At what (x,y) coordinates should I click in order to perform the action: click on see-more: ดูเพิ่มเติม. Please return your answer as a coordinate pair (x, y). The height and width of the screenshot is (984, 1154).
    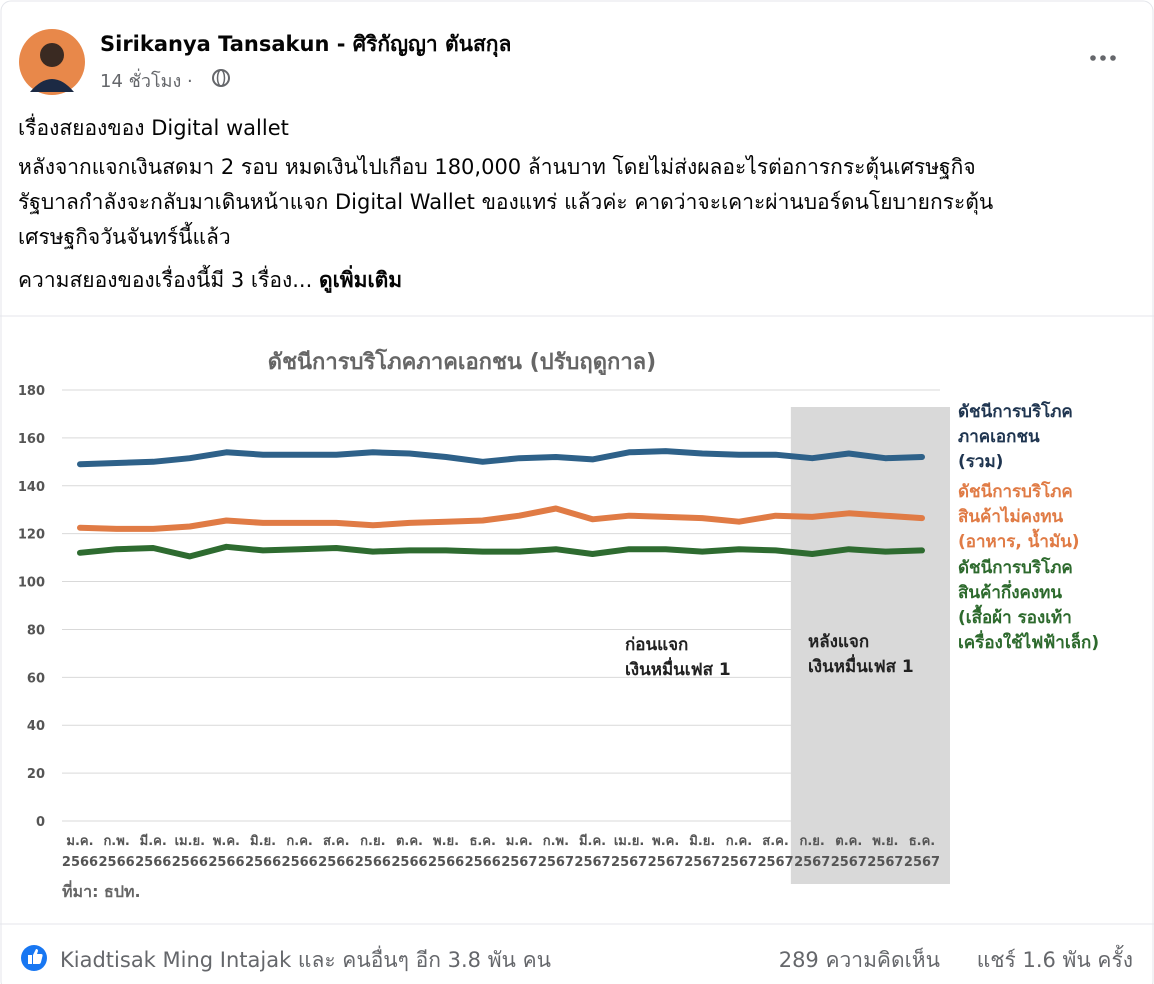
    Looking at the image, I should click on (360, 280).